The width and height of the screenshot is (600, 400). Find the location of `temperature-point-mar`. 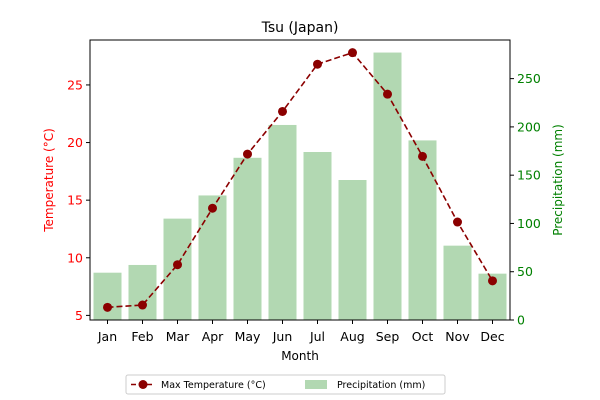

temperature-point-mar is located at coordinates (177, 265).